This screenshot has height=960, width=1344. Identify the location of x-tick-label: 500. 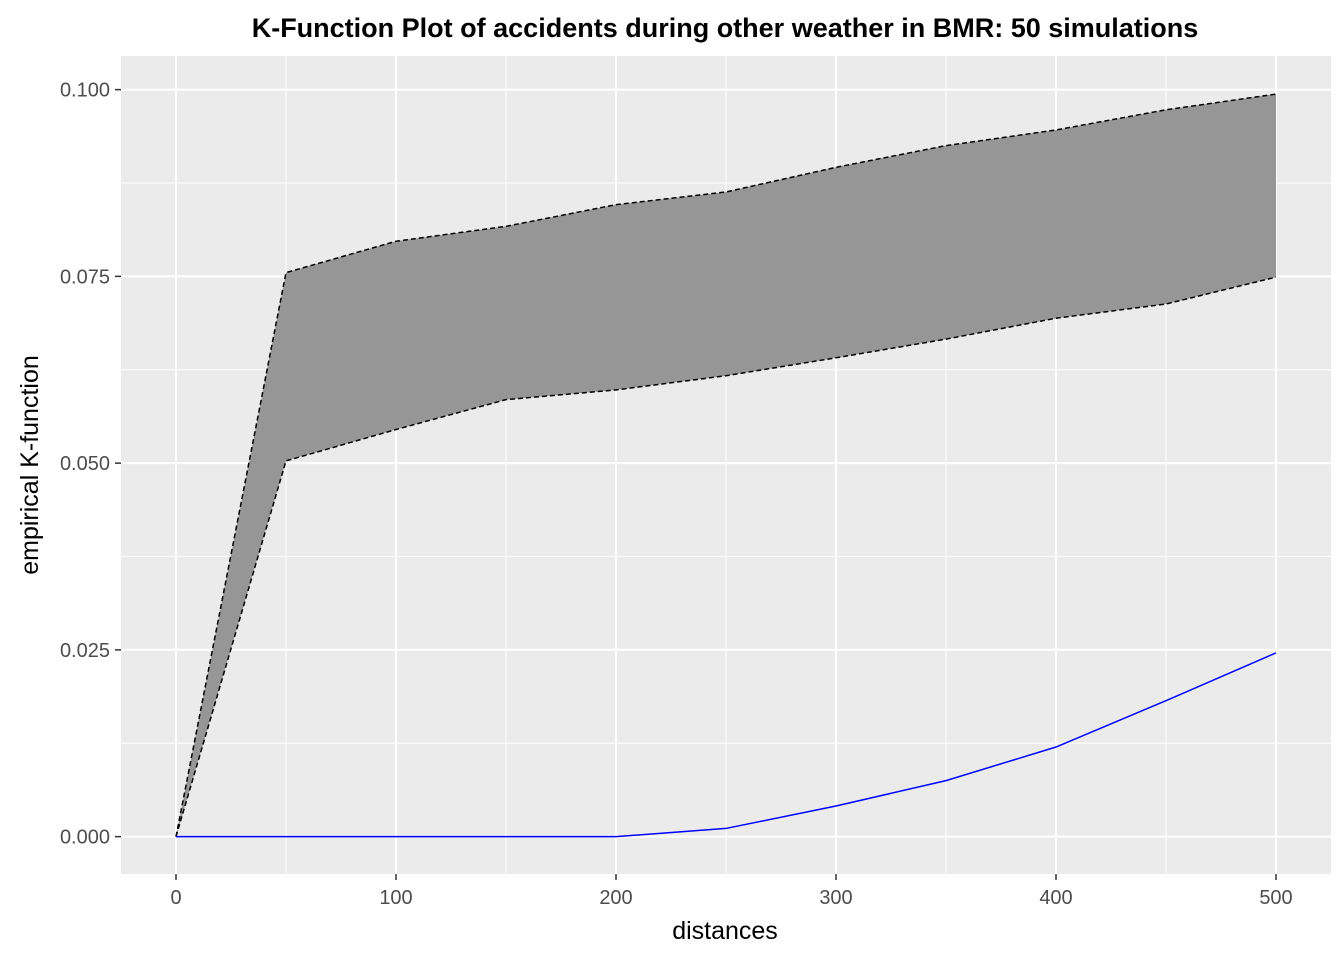
(1275, 898).